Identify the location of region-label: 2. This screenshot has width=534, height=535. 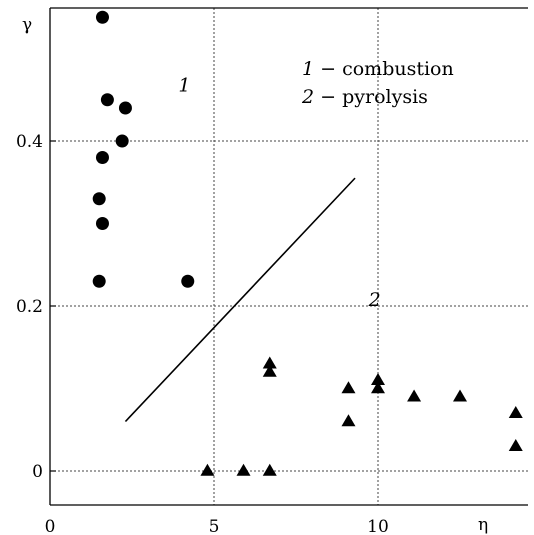
(374, 300).